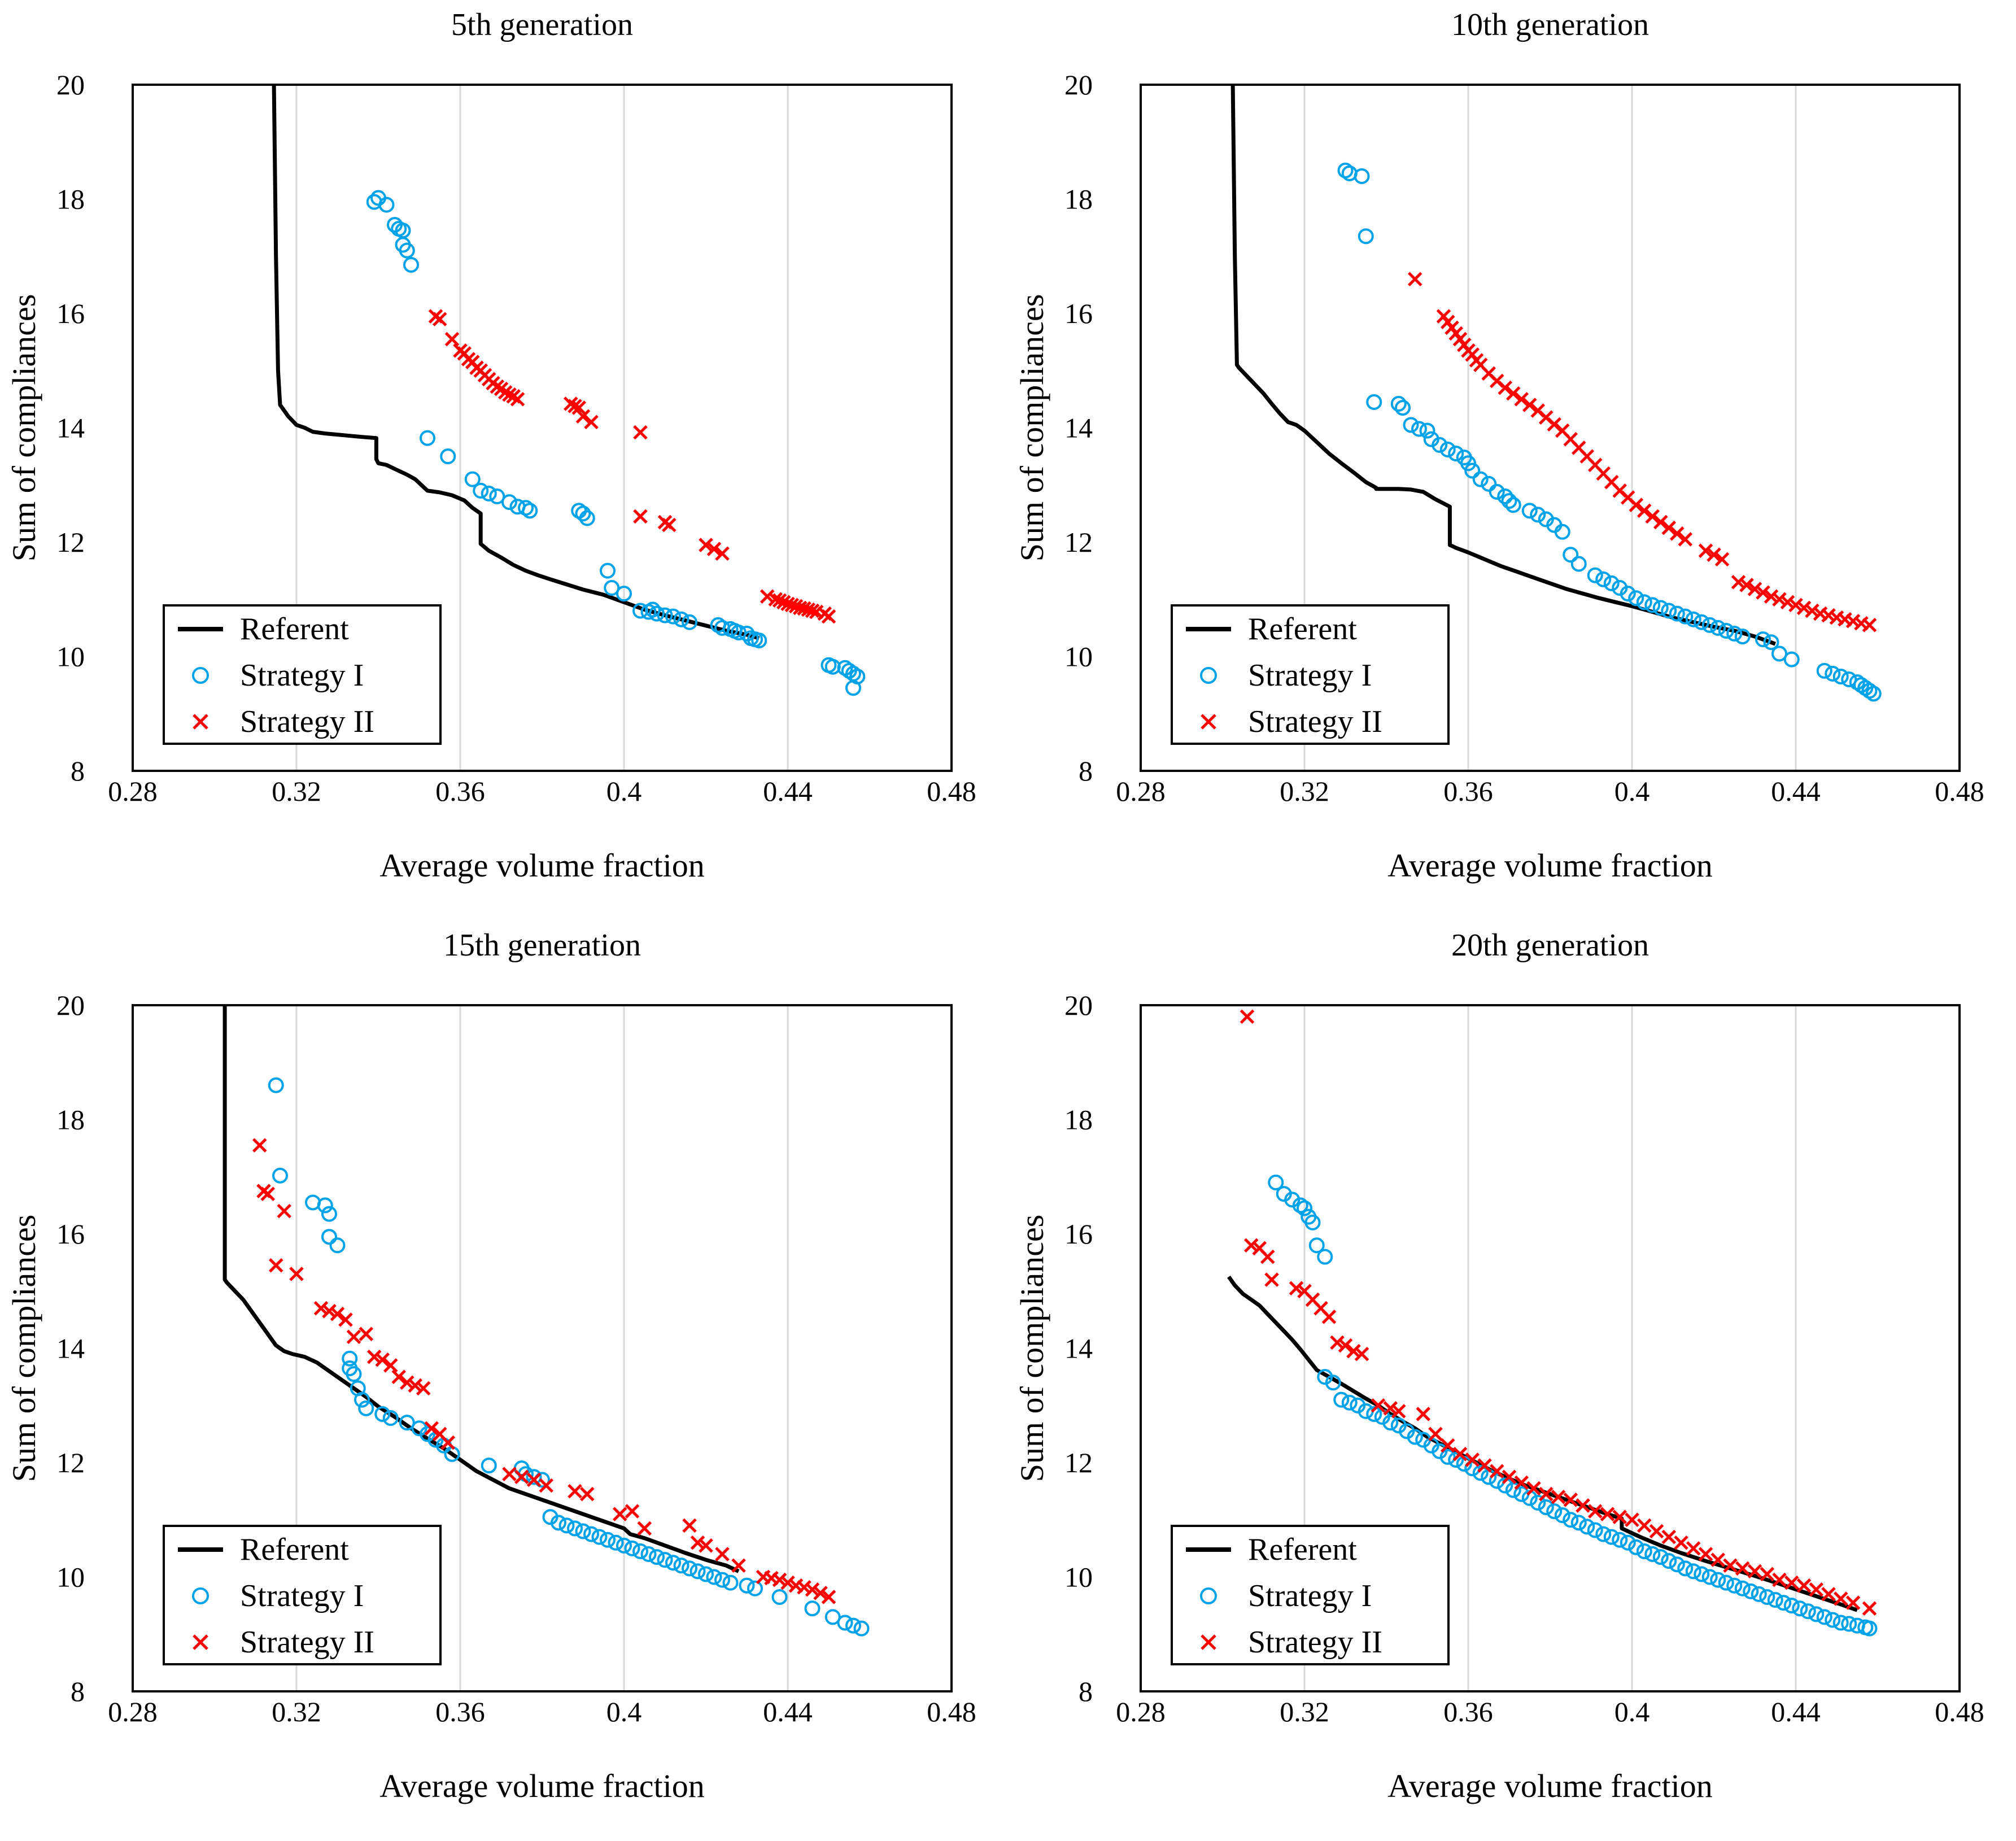 The image size is (2016, 1841). Describe the element at coordinates (460, 791) in the screenshot. I see `x-tick-label: 0.36` at that location.